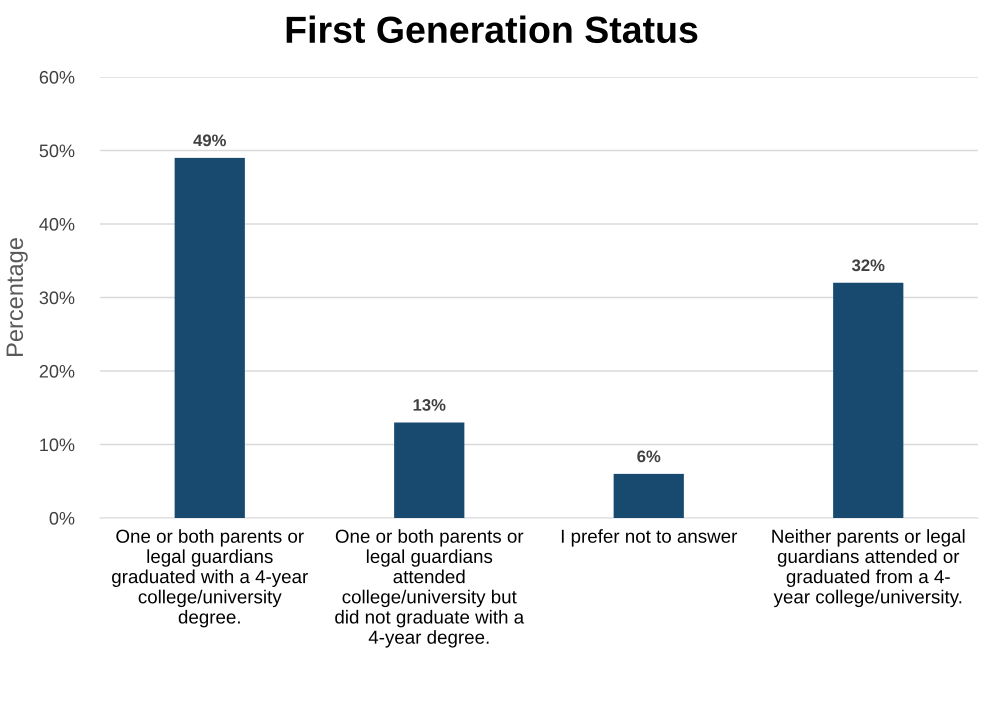  What do you see at coordinates (492, 30) in the screenshot?
I see `chart-title: First Generation Status` at bounding box center [492, 30].